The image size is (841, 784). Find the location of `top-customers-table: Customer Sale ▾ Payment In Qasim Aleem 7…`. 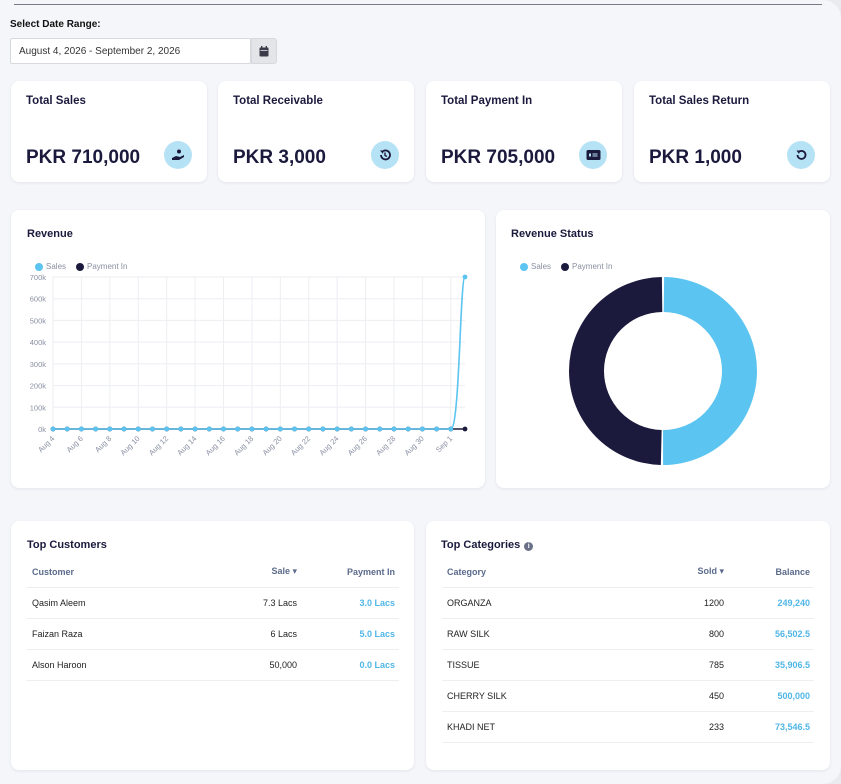

top-customers-table: Customer Sale ▾ Payment In Qasim Aleem 7… is located at coordinates (213, 619).